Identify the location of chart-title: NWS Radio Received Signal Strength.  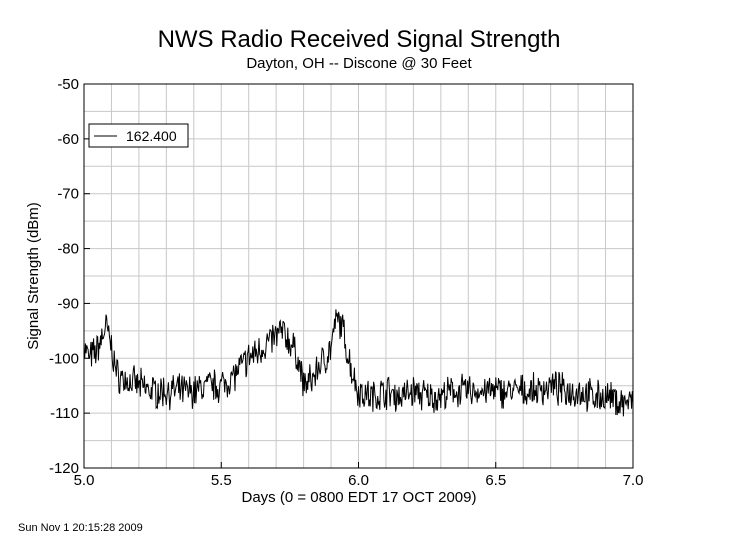
(359, 39).